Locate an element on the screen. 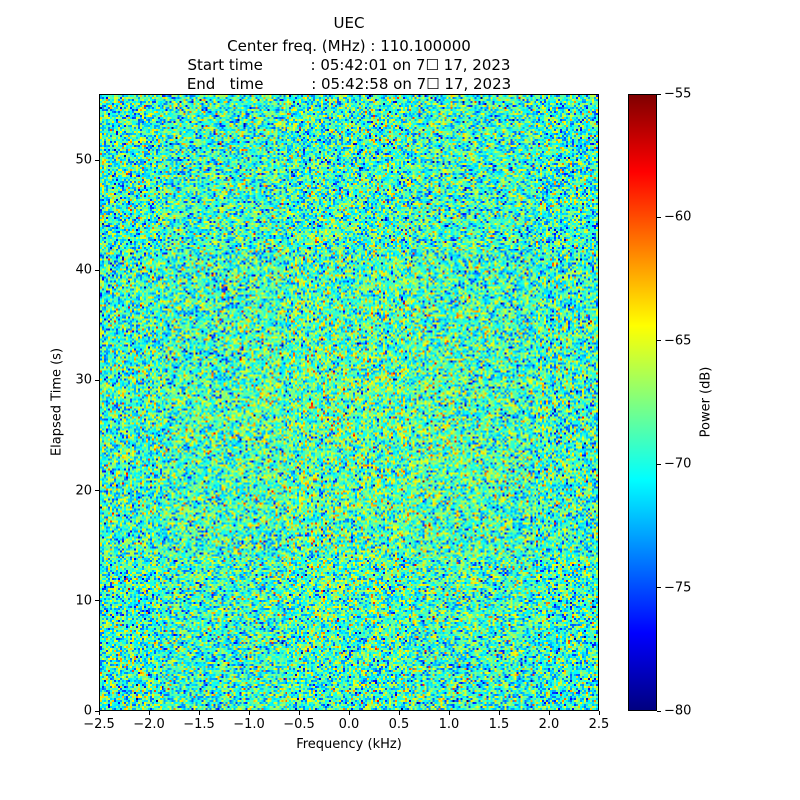  y-tick-label: 30 is located at coordinates (83, 380).